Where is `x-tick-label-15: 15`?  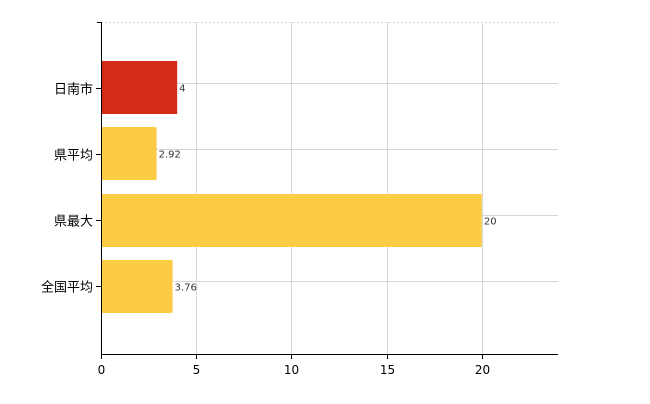
x-tick-label-15: 15 is located at coordinates (387, 370).